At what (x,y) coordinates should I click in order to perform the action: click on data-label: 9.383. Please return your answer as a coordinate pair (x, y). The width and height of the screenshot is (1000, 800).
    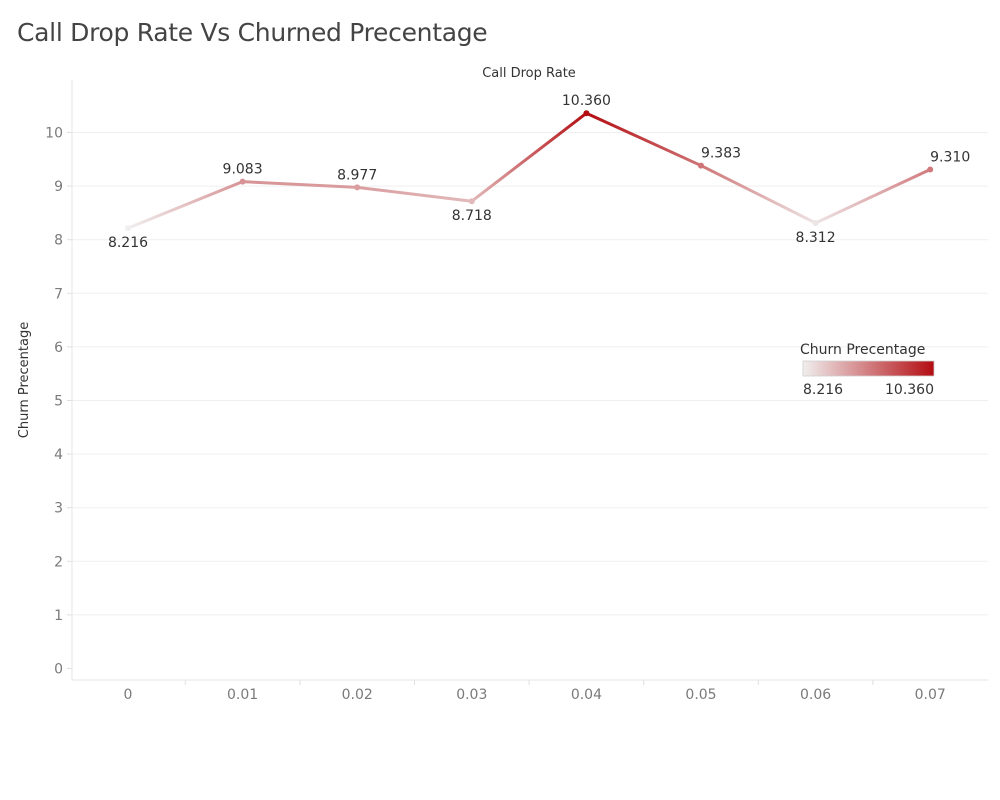
    Looking at the image, I should click on (721, 154).